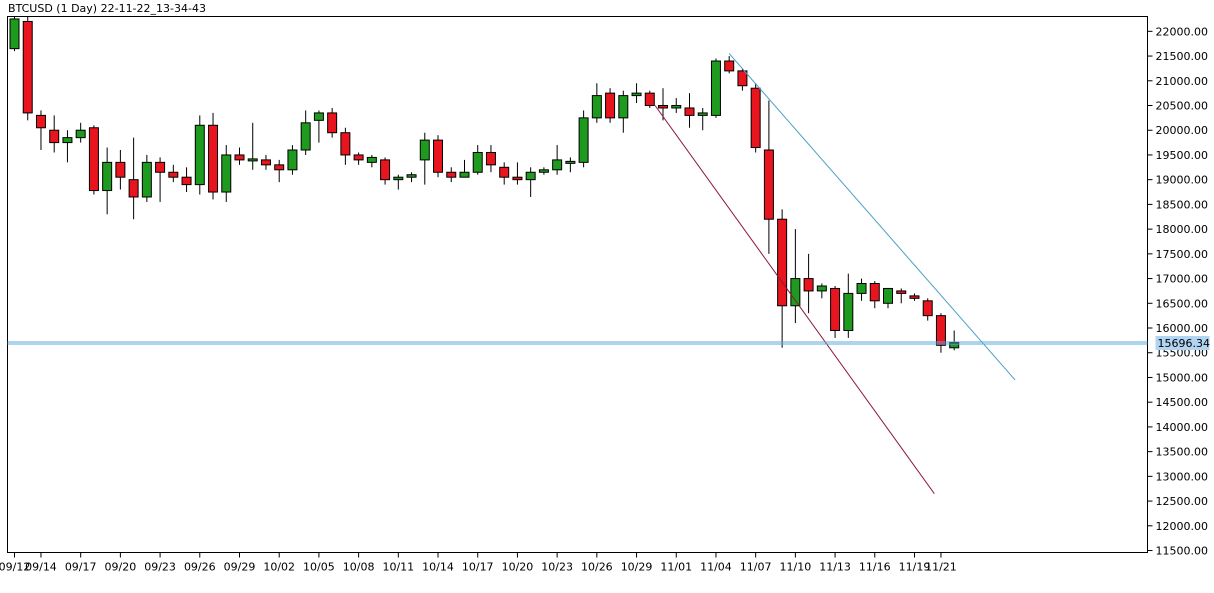 The image size is (1214, 593). Describe the element at coordinates (1182, 402) in the screenshot. I see `y-tick-label: 14500.00` at that location.